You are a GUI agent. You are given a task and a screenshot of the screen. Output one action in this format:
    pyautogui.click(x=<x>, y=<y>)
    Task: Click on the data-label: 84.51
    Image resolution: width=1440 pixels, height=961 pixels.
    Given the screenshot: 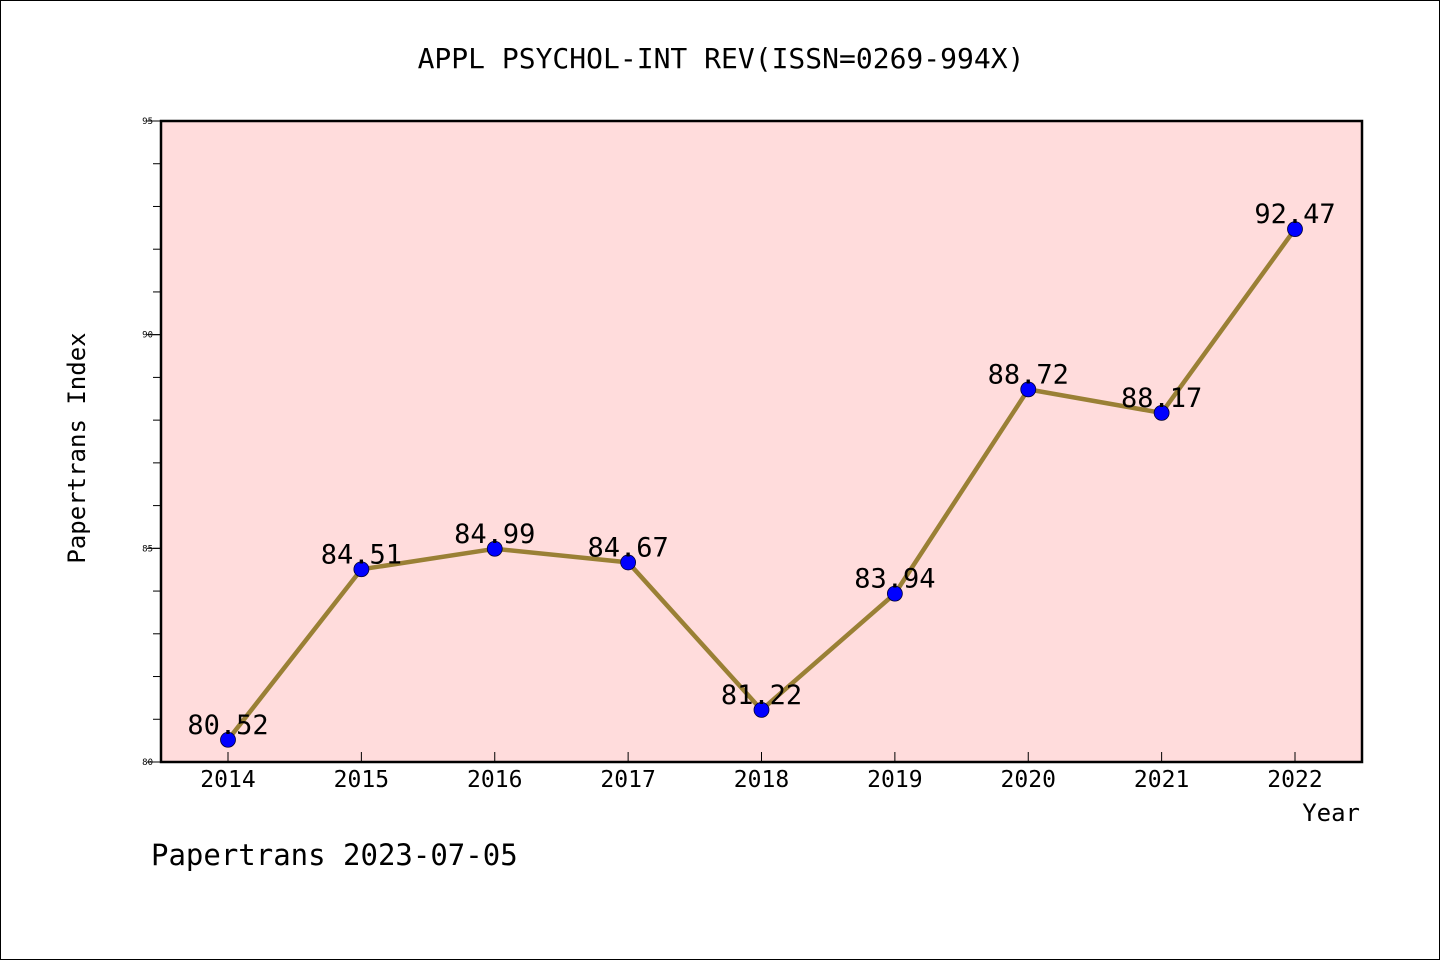 What is the action you would take?
    pyautogui.click(x=361, y=554)
    